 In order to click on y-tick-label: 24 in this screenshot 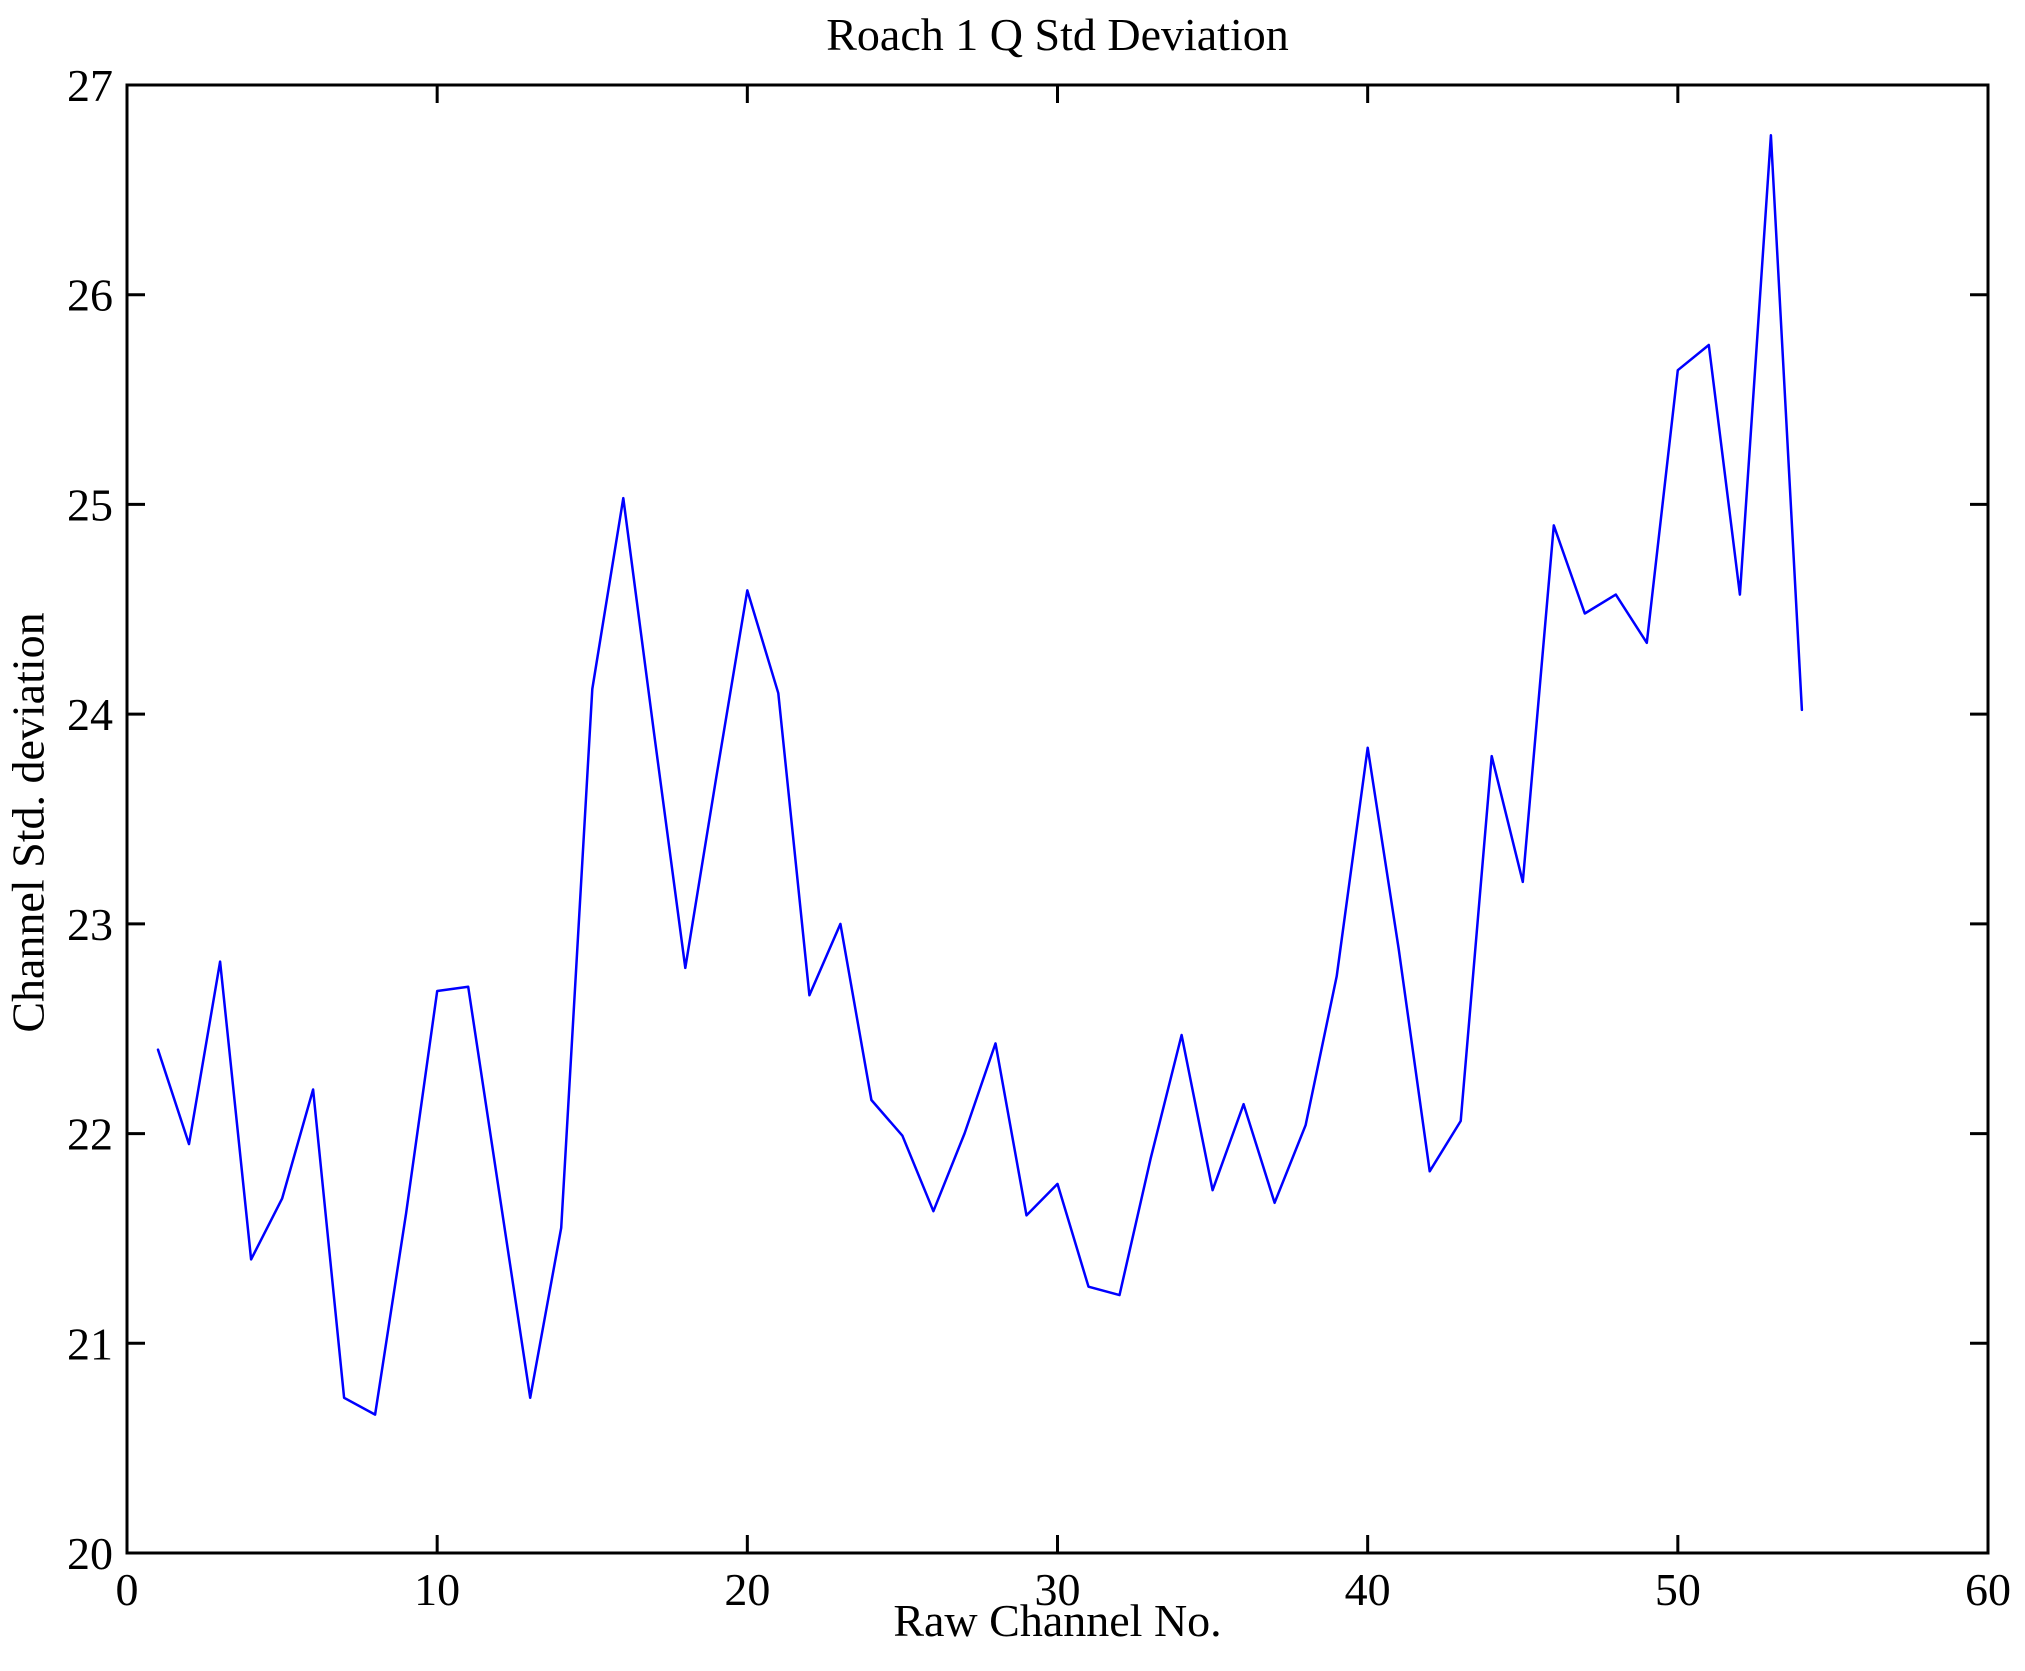, I will do `click(90, 714)`.